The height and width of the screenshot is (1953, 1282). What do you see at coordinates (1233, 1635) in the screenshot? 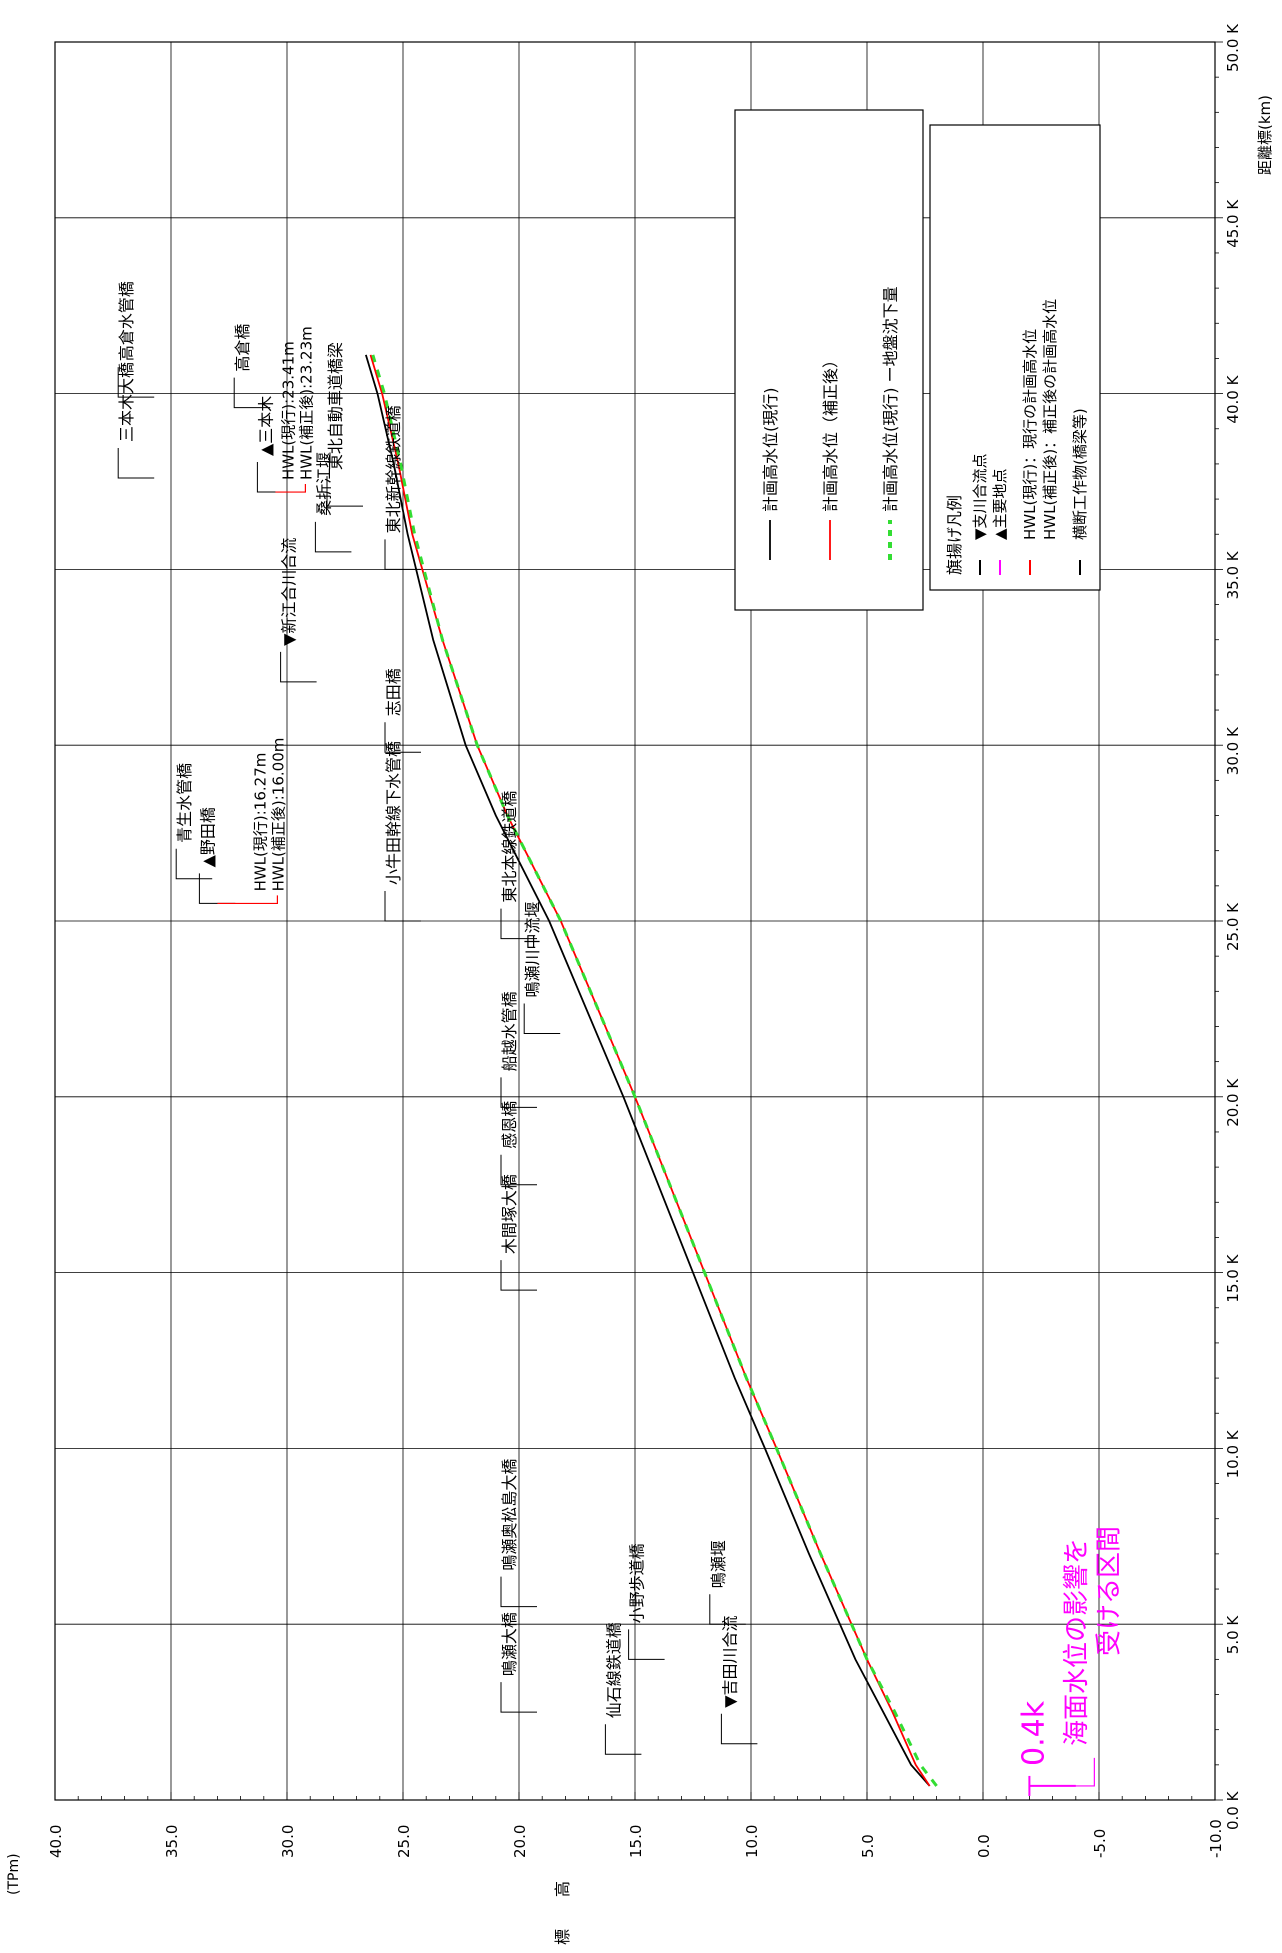
I see `x-tick-label: 5.0 K` at bounding box center [1233, 1635].